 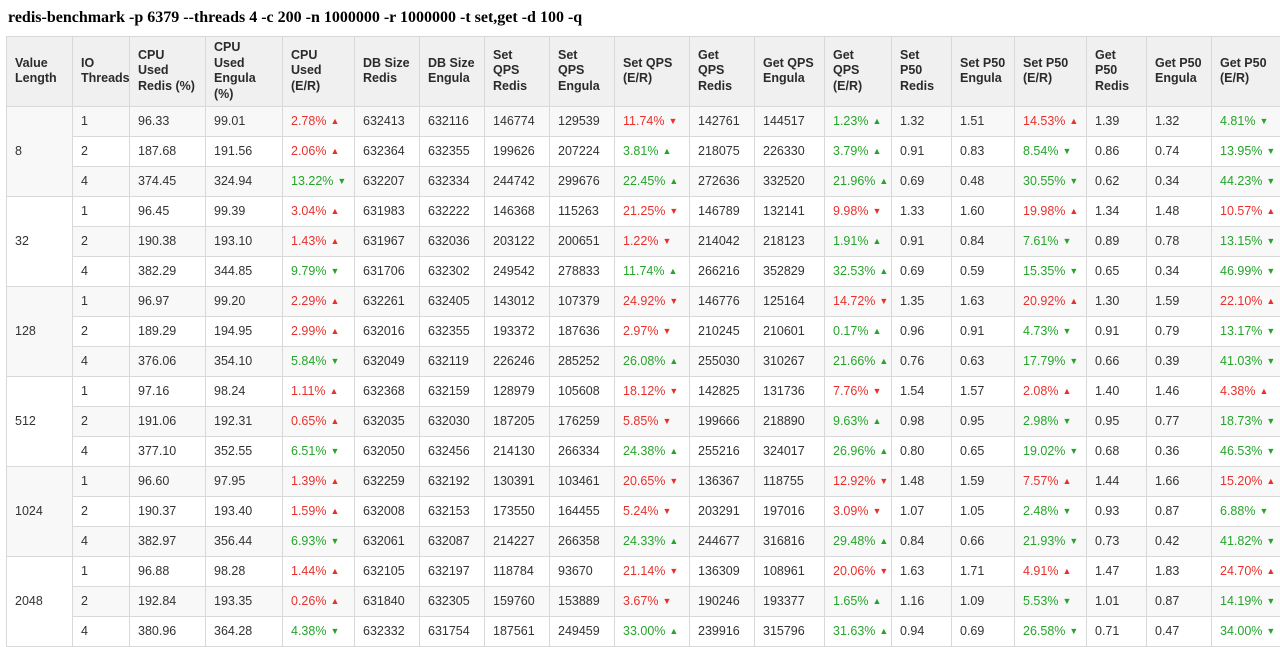 What do you see at coordinates (1051, 421) in the screenshot?
I see `er-cell: 2.98%▼` at bounding box center [1051, 421].